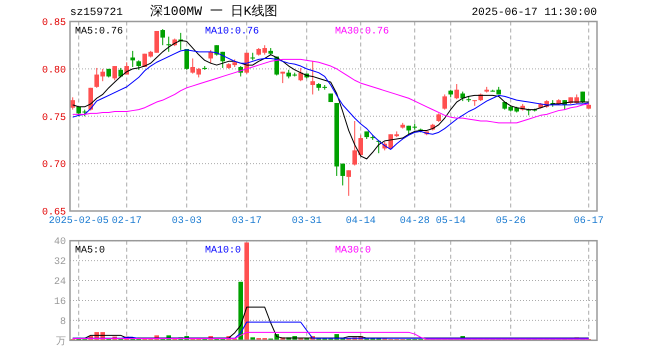 The width and height of the screenshot is (660, 360). Describe the element at coordinates (54, 118) in the screenshot. I see `y-tick-label: 0.75` at that location.